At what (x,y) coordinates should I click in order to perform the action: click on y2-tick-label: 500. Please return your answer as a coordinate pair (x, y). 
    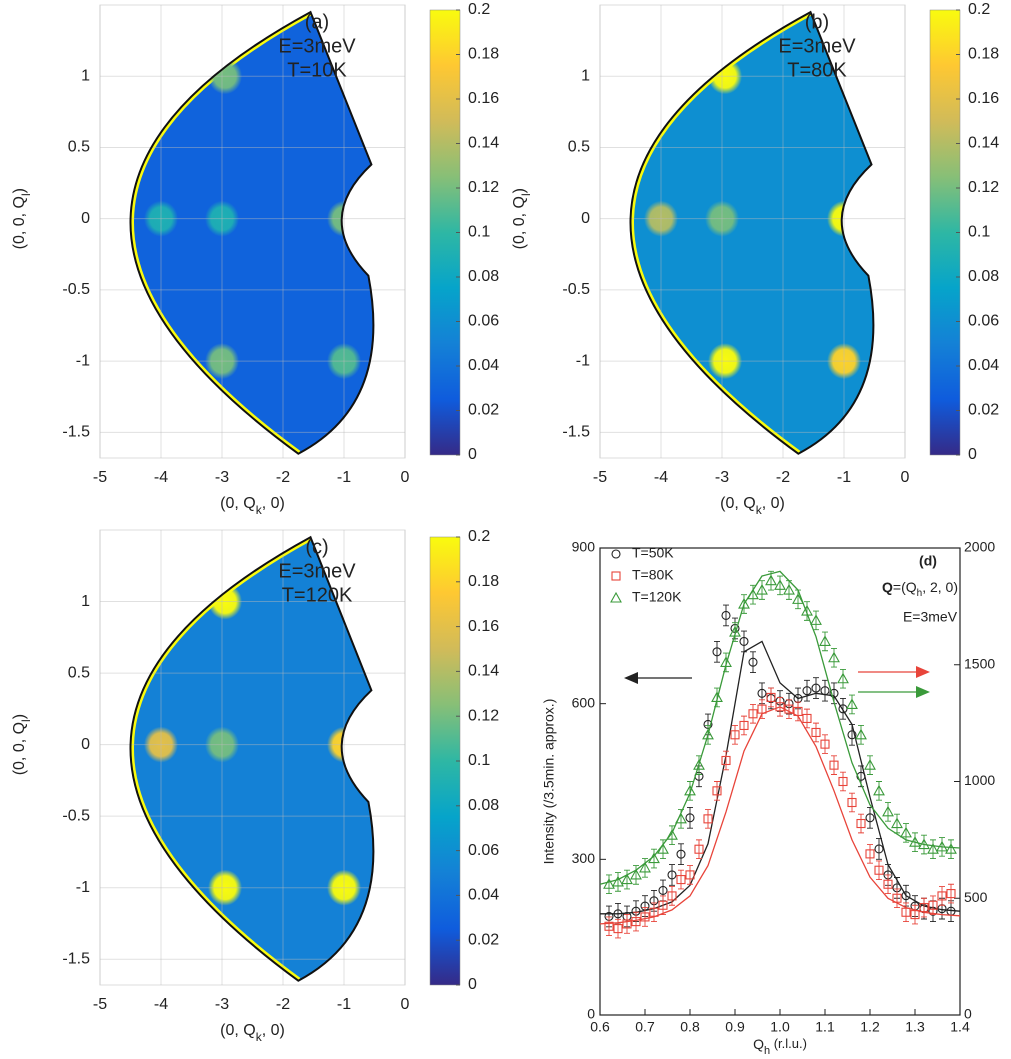
    Looking at the image, I should click on (976, 897).